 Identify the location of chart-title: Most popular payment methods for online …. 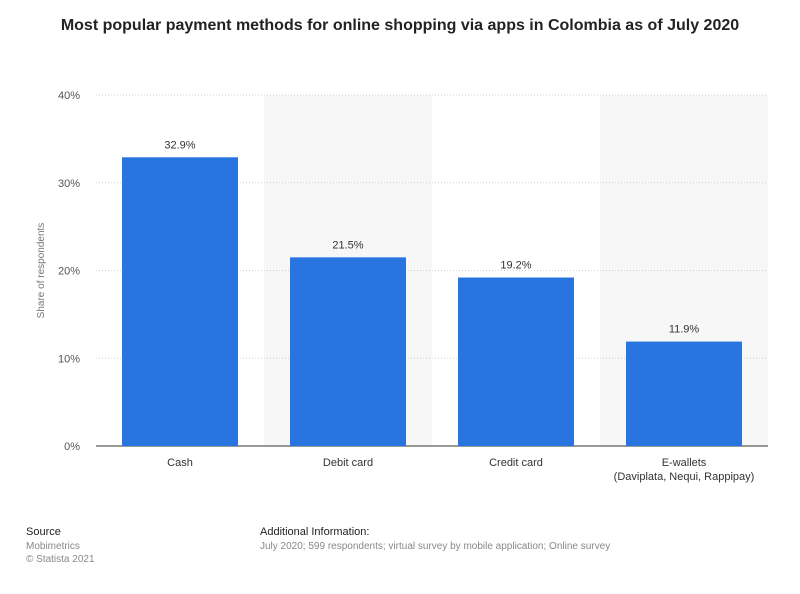
(400, 25).